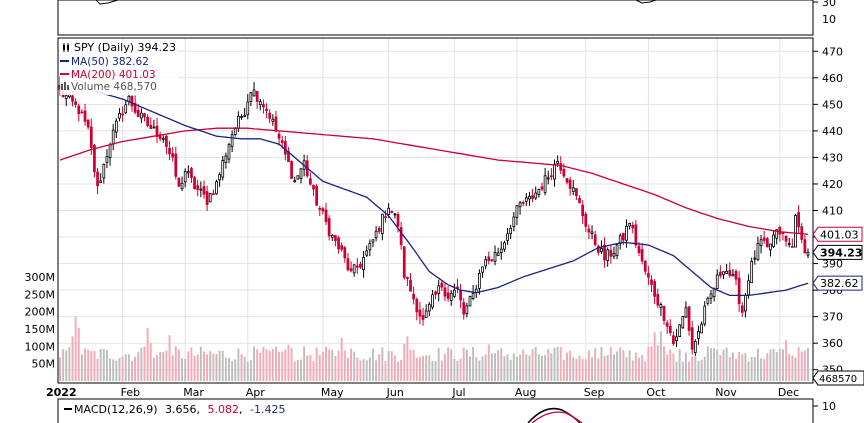  Describe the element at coordinates (838, 378) in the screenshot. I see `volume-badge-shape` at that location.